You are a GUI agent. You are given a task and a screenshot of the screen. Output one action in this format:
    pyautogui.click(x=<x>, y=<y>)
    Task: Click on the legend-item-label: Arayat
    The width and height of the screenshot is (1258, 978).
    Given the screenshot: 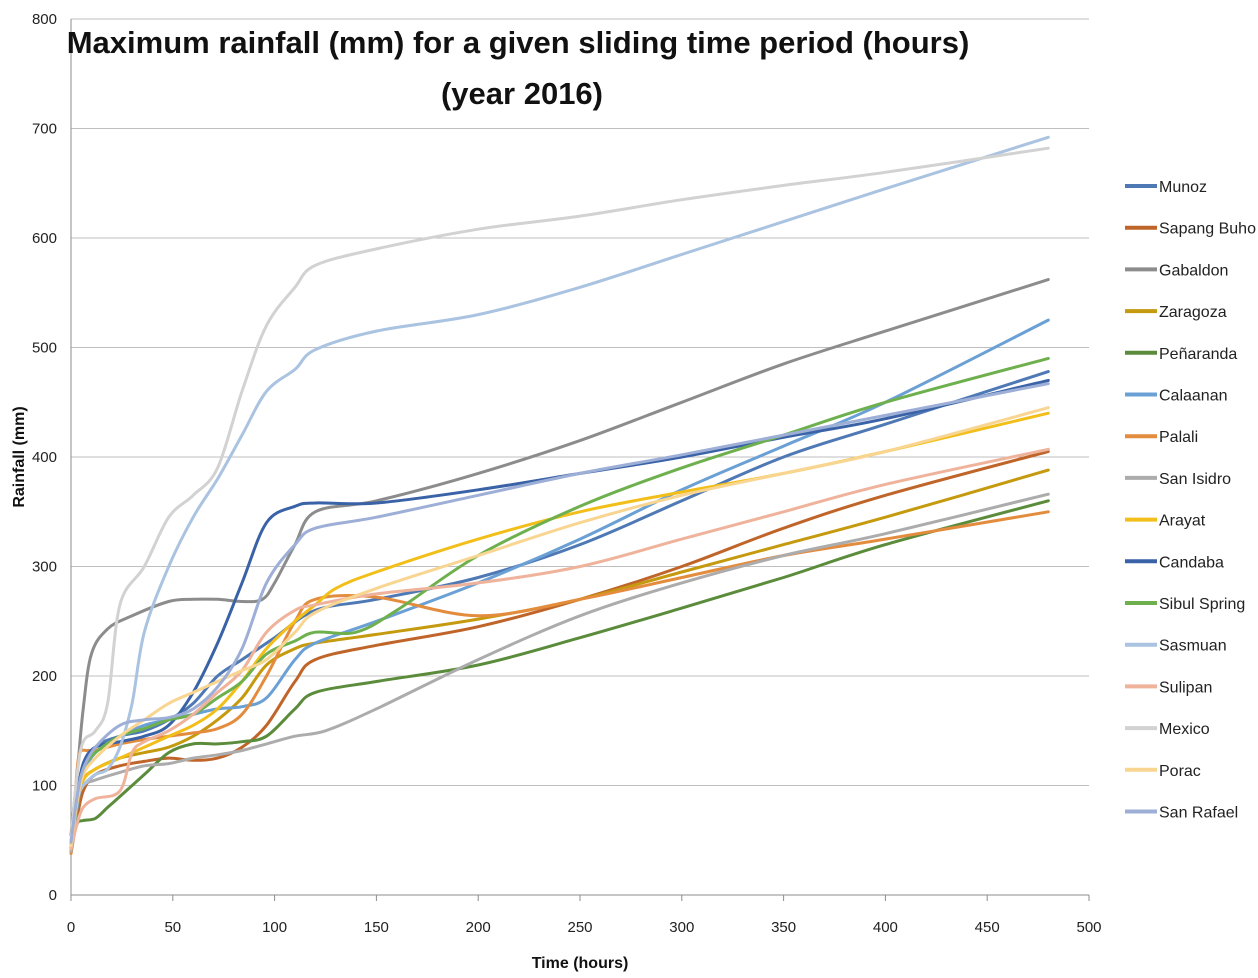 What is the action you would take?
    pyautogui.click(x=1182, y=521)
    